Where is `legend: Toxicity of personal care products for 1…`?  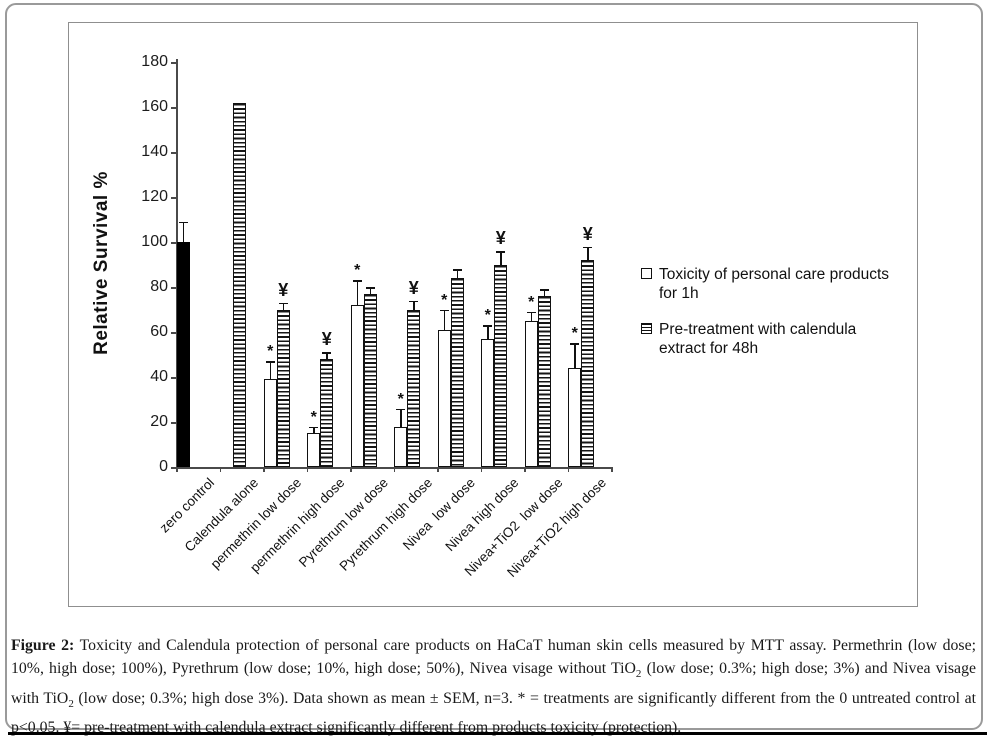
legend: Toxicity of personal care products for 1… is located at coordinates (766, 320).